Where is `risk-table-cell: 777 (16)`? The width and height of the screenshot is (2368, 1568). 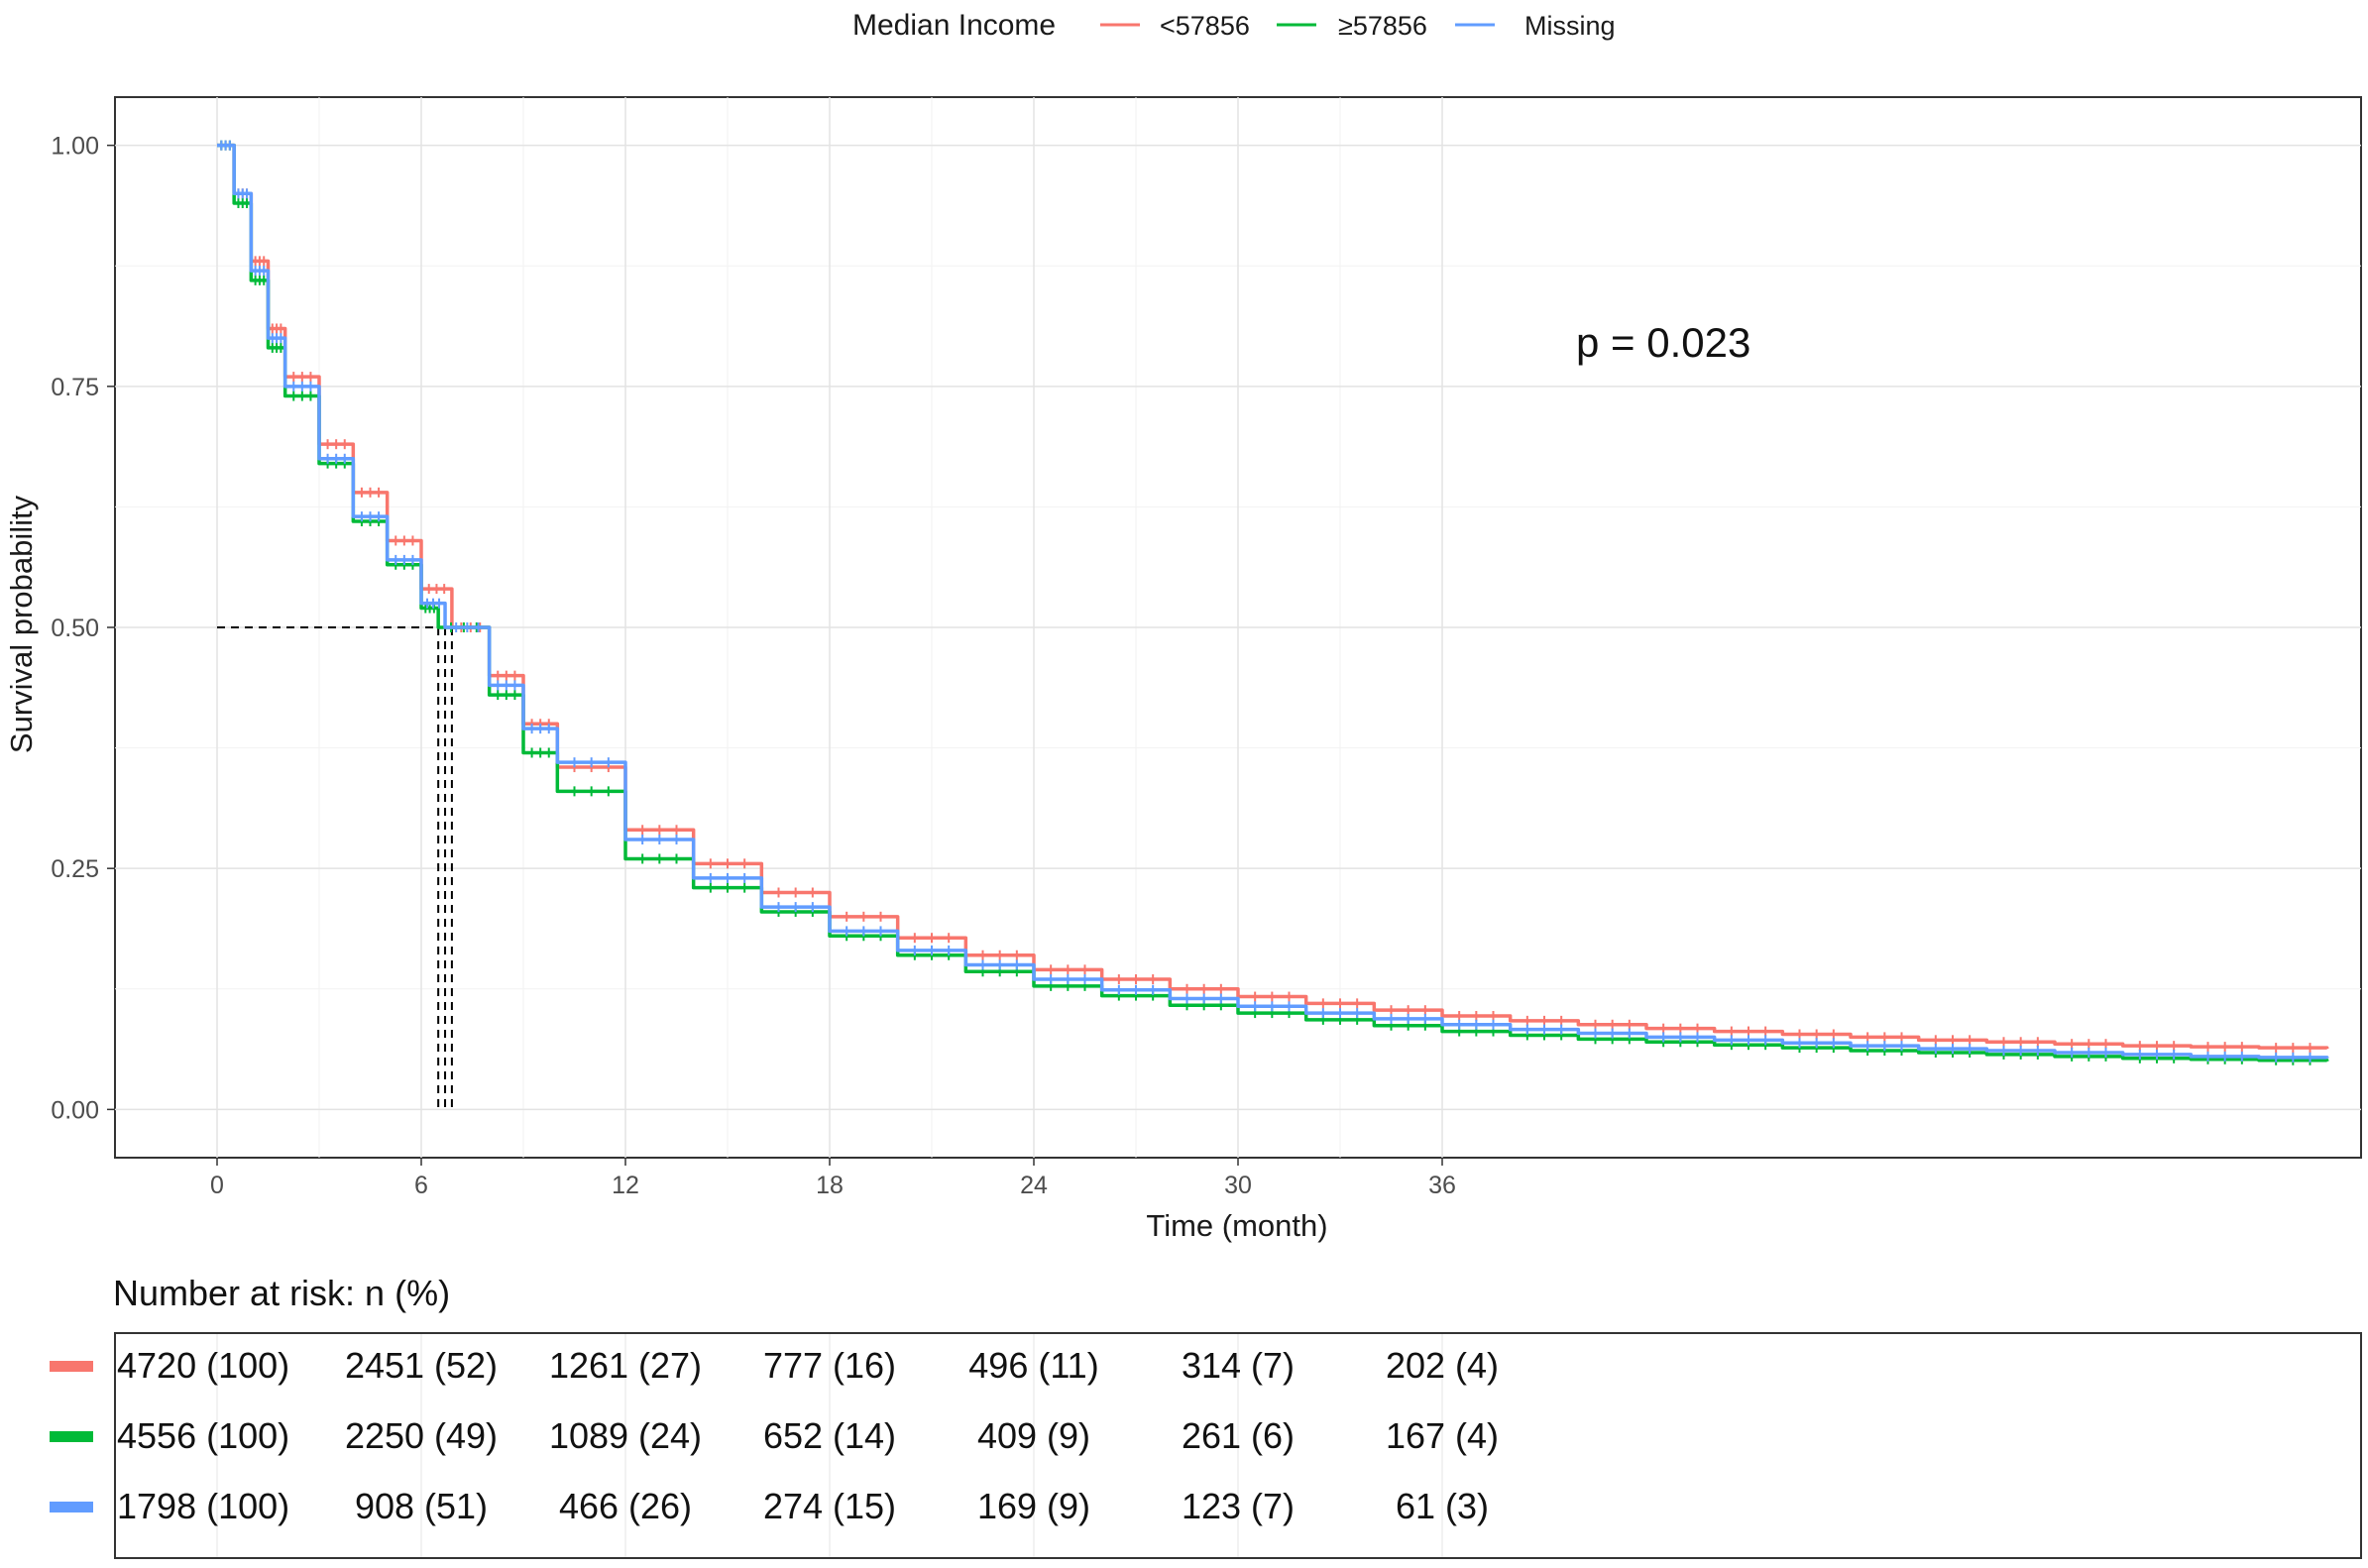 risk-table-cell: 777 (16) is located at coordinates (829, 1365).